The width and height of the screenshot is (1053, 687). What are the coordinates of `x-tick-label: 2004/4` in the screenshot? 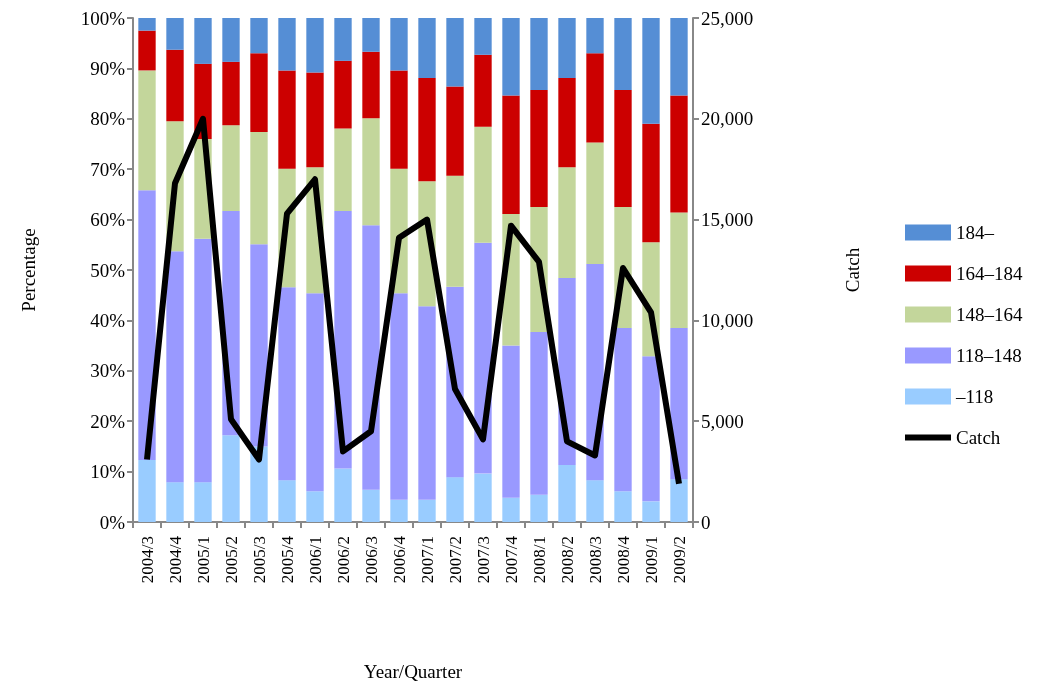 It's located at (175, 559).